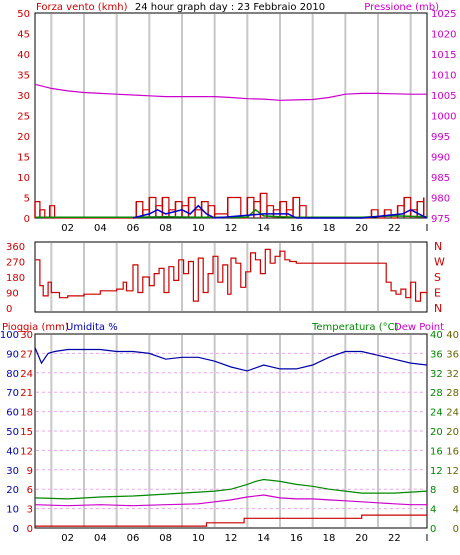  I want to click on humidity-y-tick-label: 80, so click(12, 374).